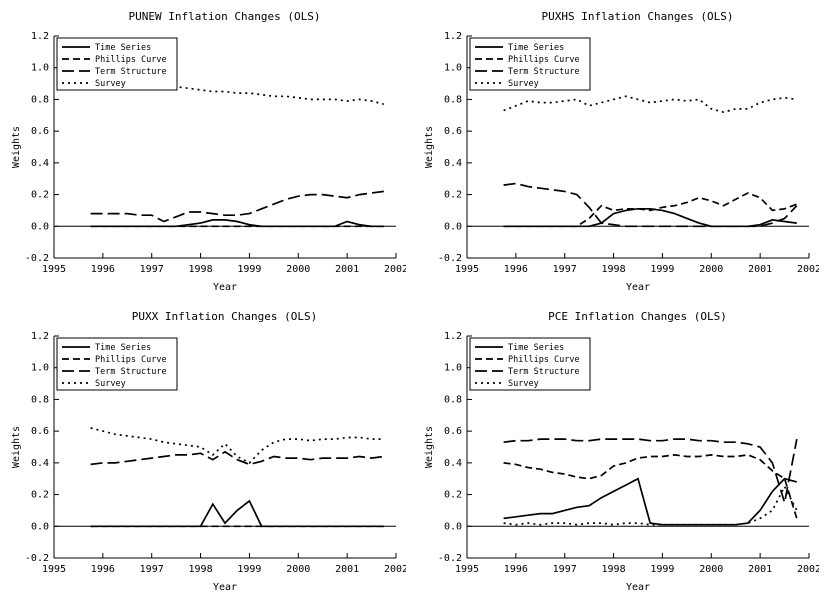  I want to click on series-line-phillips-curve, so click(650, 486).